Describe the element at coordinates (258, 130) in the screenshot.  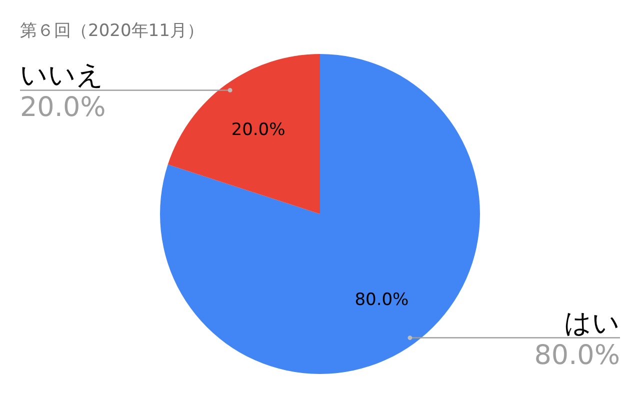
I see `data-label: 20.0%` at that location.